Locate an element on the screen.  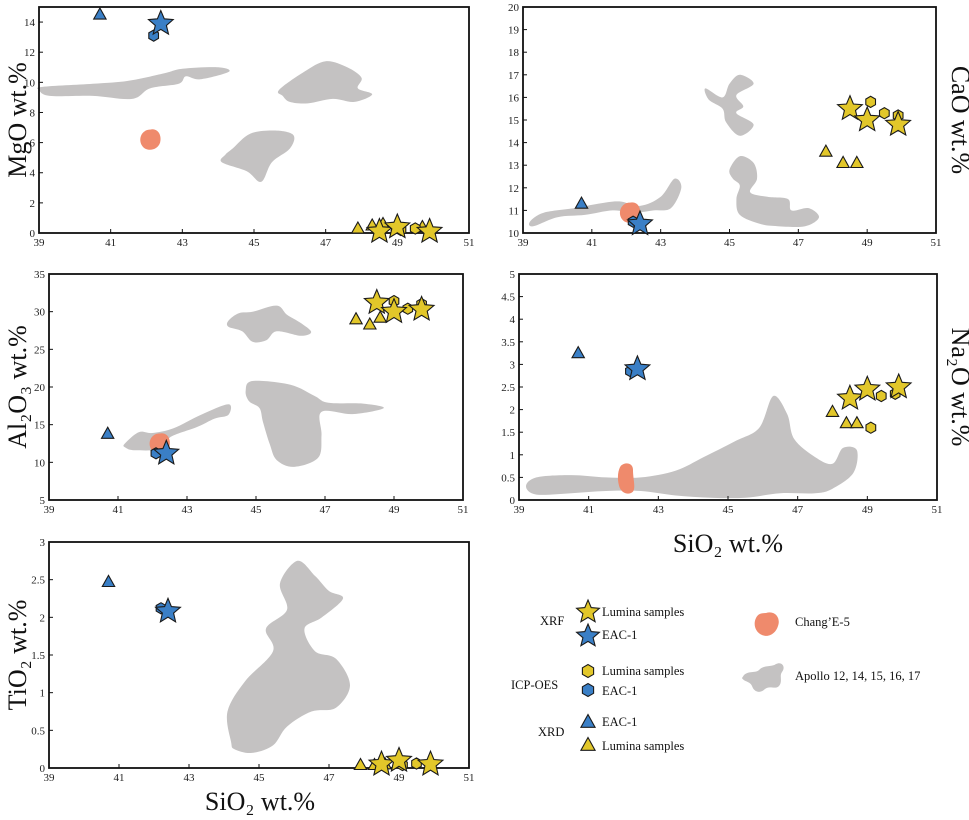
x-tick-label: 41 is located at coordinates (110, 243).